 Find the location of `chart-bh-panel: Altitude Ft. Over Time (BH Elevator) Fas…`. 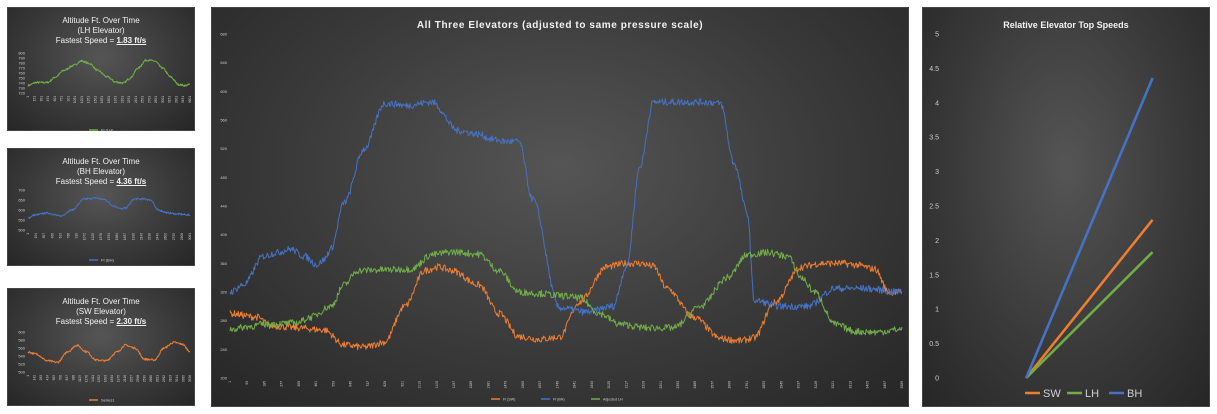

chart-bh-panel: Altitude Ft. Over Time (BH Elevator) Fas… is located at coordinates (101, 207).